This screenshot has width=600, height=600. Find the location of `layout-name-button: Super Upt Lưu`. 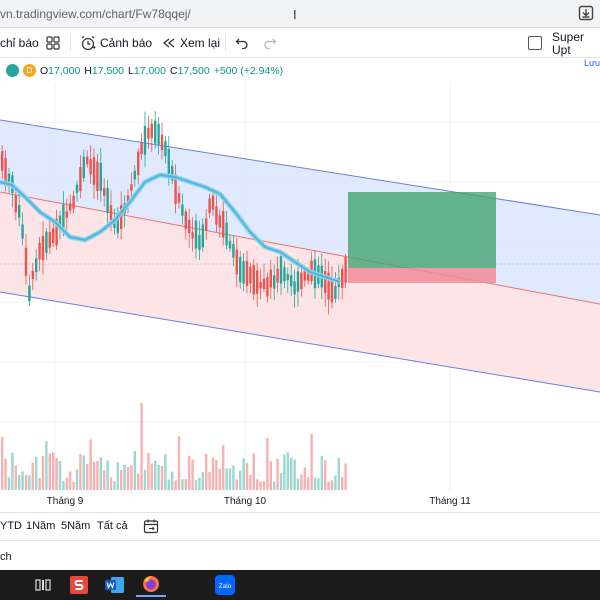

layout-name-button: Super Upt Lưu is located at coordinates (576, 50).